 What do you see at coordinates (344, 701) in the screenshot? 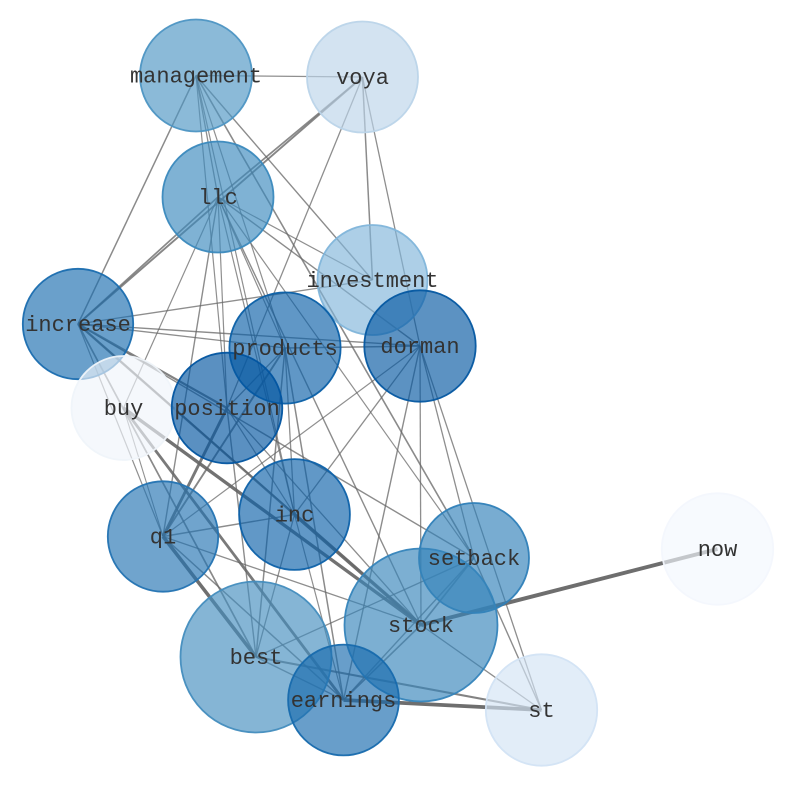
I see `svg-text: earnings` at bounding box center [344, 701].